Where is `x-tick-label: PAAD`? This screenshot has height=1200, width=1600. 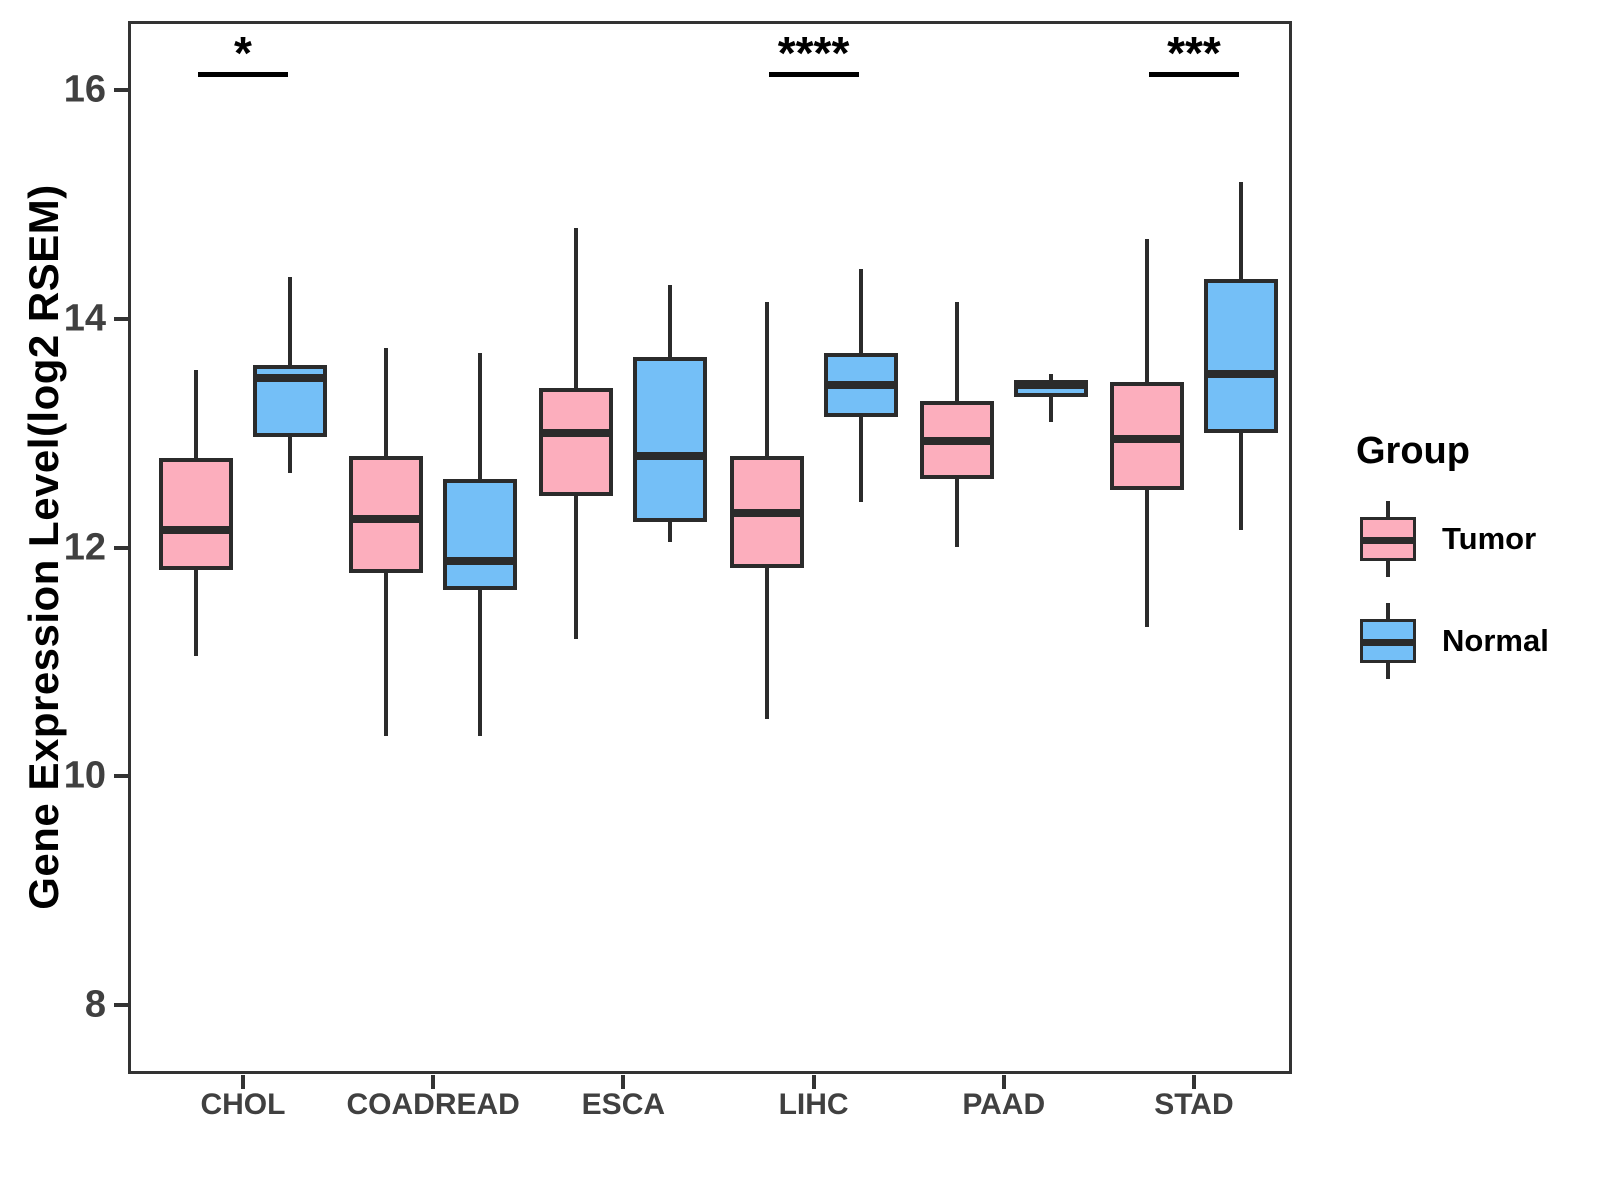
x-tick-label: PAAD is located at coordinates (1004, 1104).